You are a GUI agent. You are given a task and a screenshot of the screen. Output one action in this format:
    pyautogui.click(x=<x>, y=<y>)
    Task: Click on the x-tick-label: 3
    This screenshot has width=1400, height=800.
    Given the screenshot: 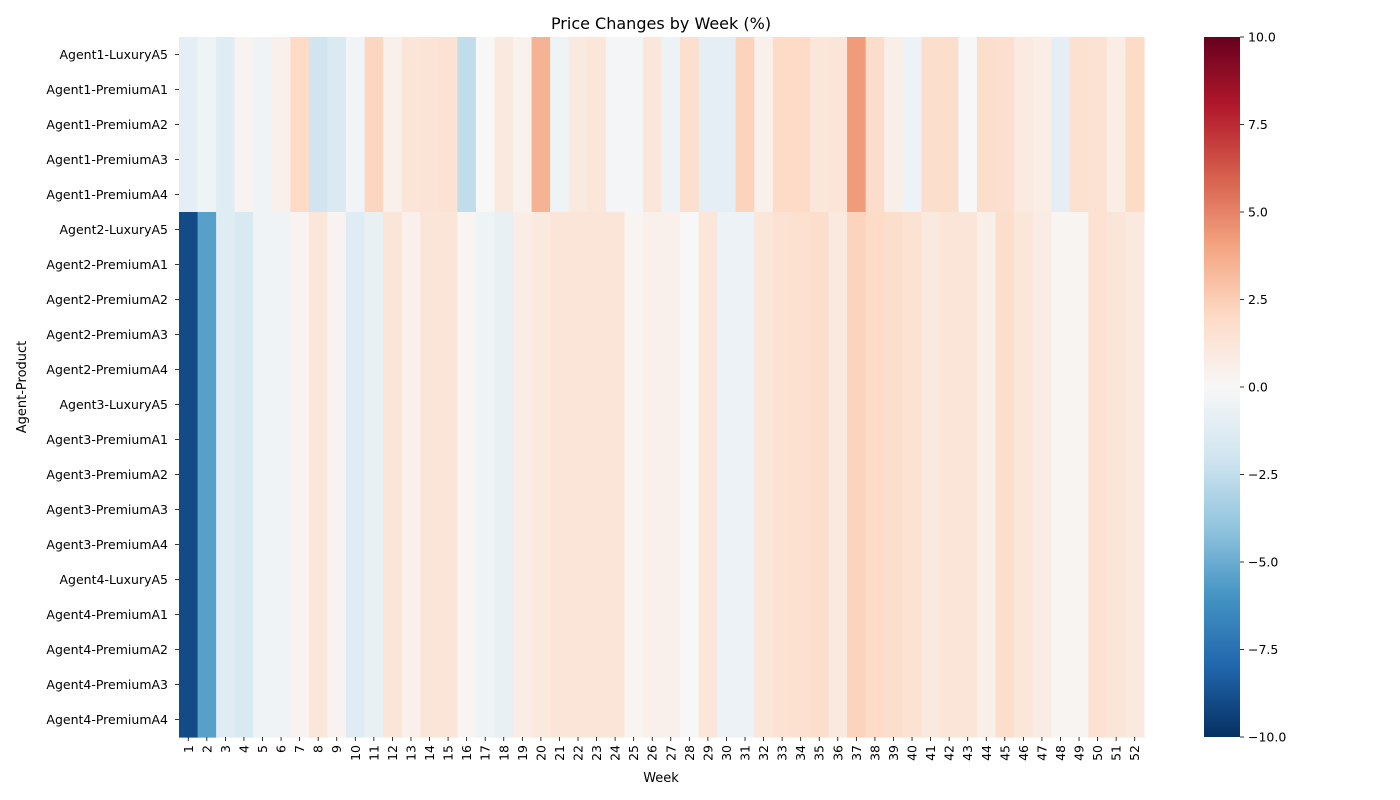 What is the action you would take?
    pyautogui.click(x=225, y=749)
    